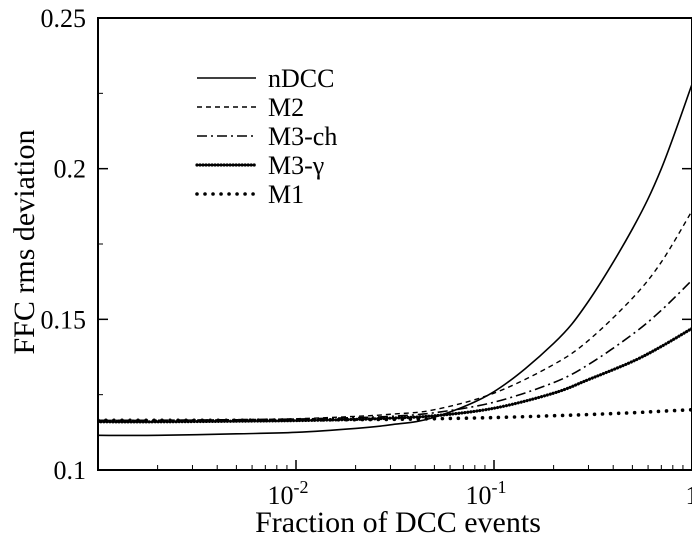  I want to click on x-axis-label: Fraction of DCC events, so click(398, 522).